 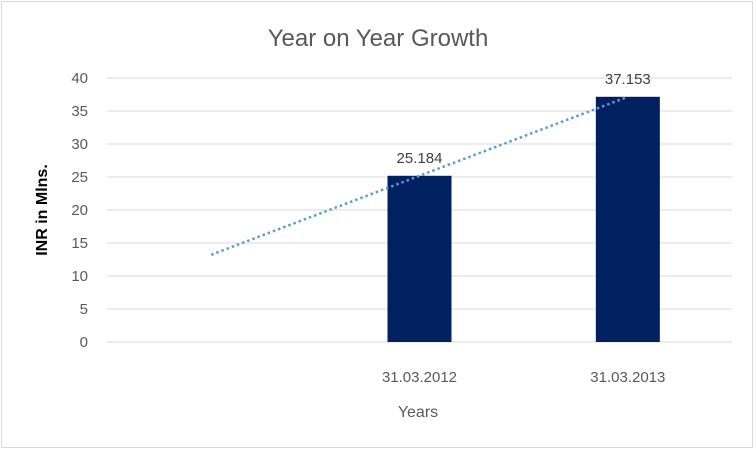 What do you see at coordinates (378, 38) in the screenshot?
I see `chart-title: Year on Year Growth` at bounding box center [378, 38].